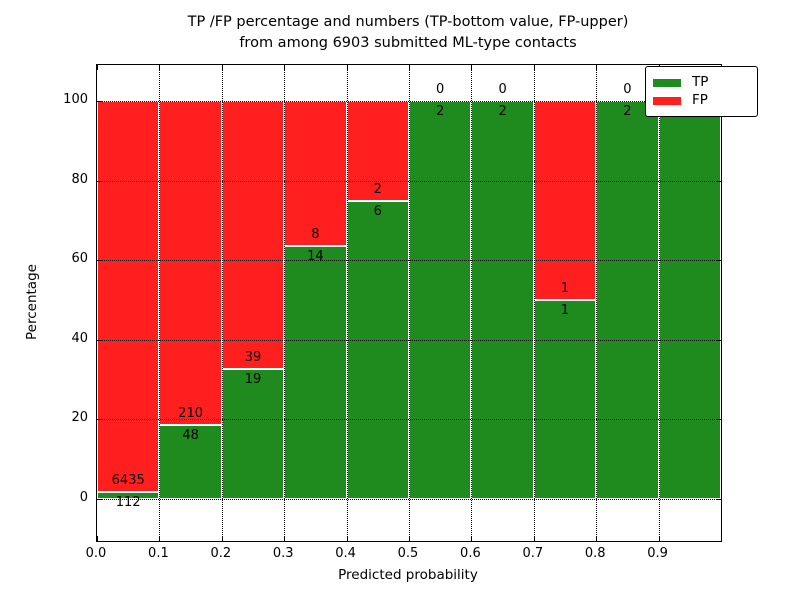 This screenshot has width=800, height=600. Describe the element at coordinates (315, 173) in the screenshot. I see `bar-segment-fp-0.3-0.4` at that location.